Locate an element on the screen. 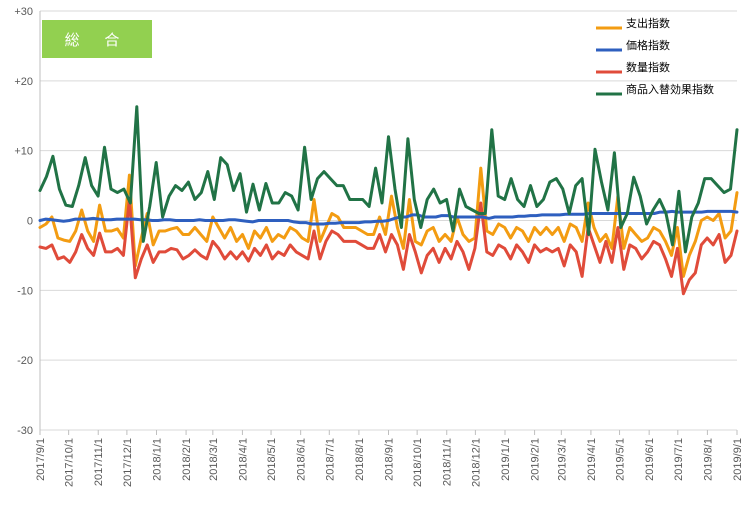 The width and height of the screenshot is (742, 510). x-tick-label: 2019/4/1 is located at coordinates (592, 459).